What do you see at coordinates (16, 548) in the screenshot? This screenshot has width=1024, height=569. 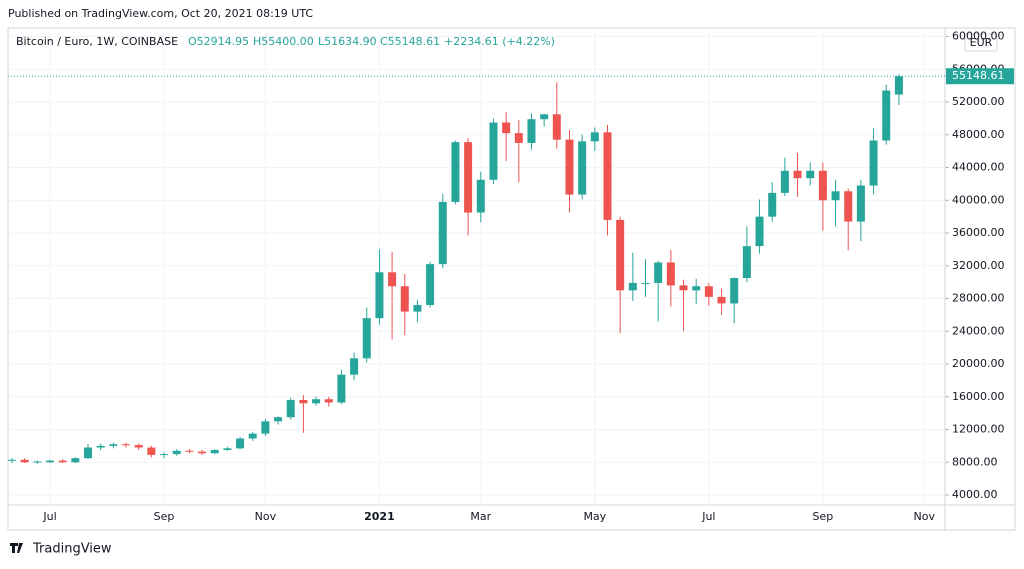 I see `brand-logo` at bounding box center [16, 548].